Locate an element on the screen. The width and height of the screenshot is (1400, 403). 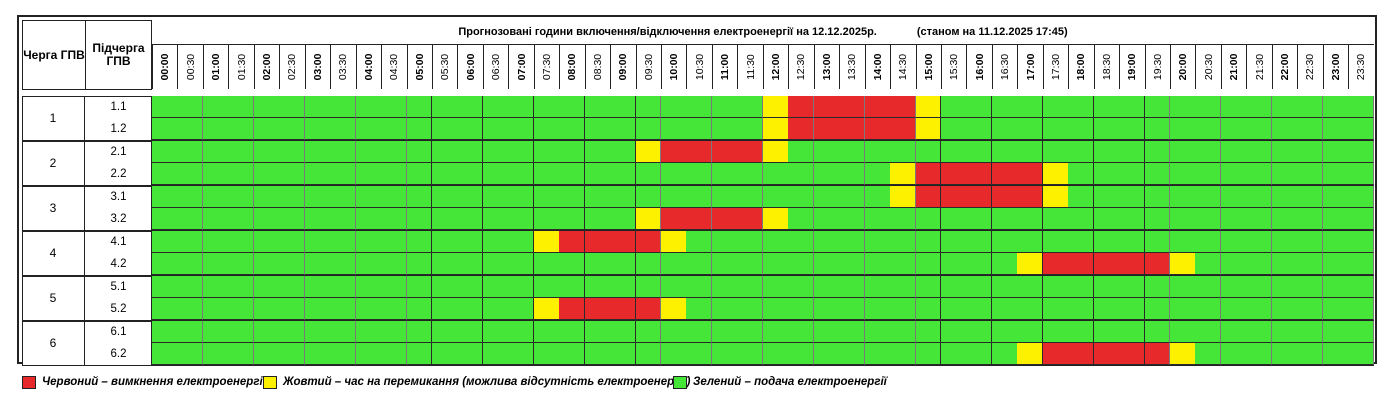
time-label: 18:30 is located at coordinates (1106, 67).